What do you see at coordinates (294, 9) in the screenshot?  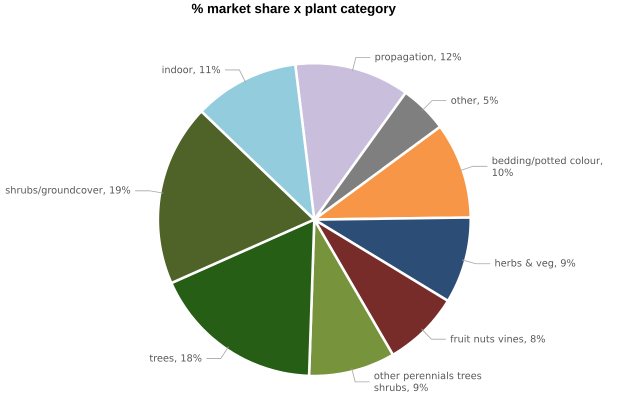 I see `chart-title: % market share x plant category` at bounding box center [294, 9].